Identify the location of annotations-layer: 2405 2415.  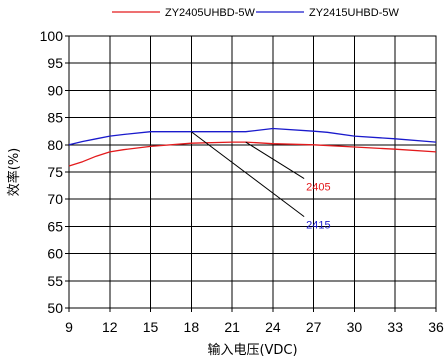
(261, 181).